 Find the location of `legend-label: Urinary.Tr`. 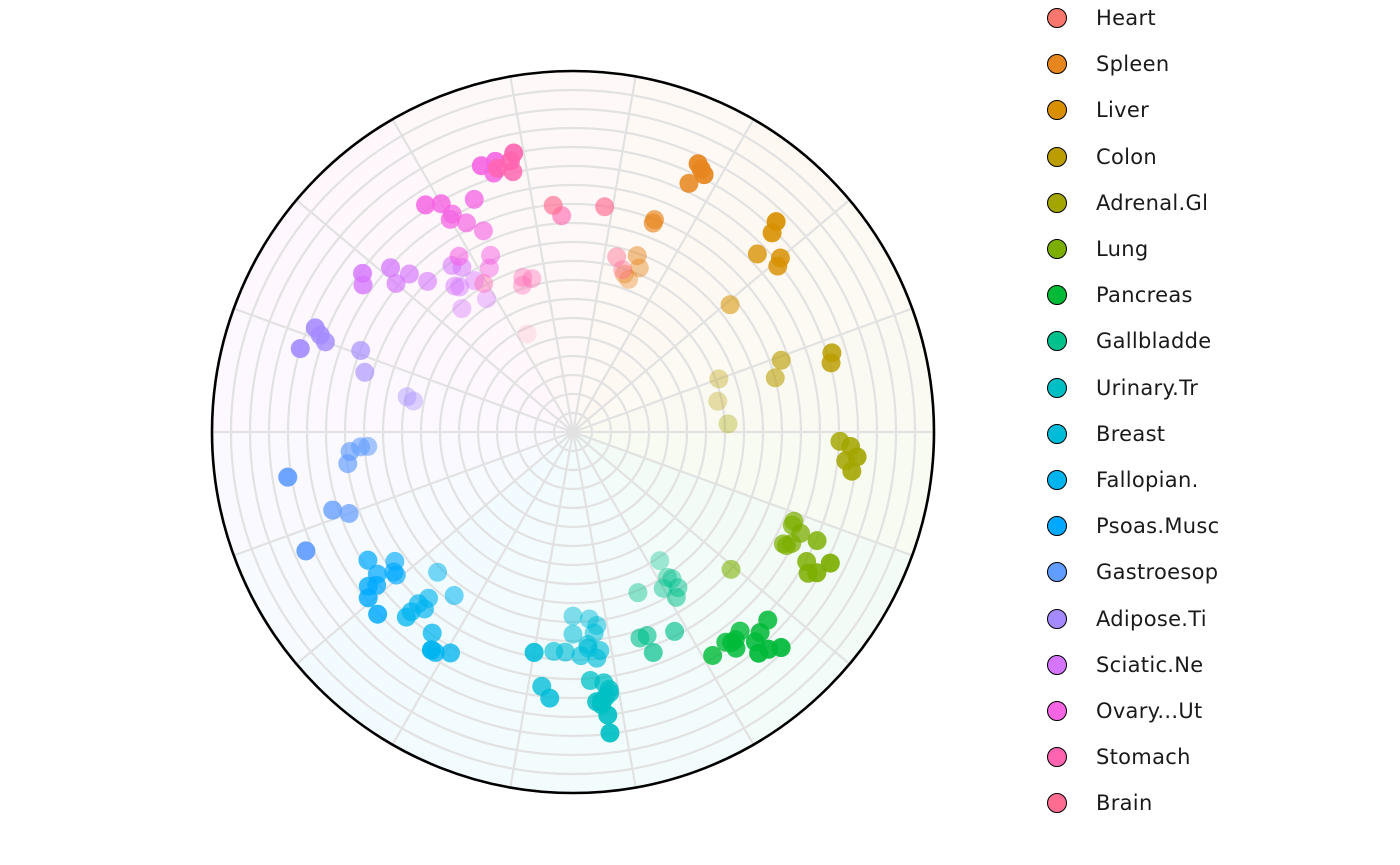

legend-label: Urinary.Tr is located at coordinates (1147, 387).